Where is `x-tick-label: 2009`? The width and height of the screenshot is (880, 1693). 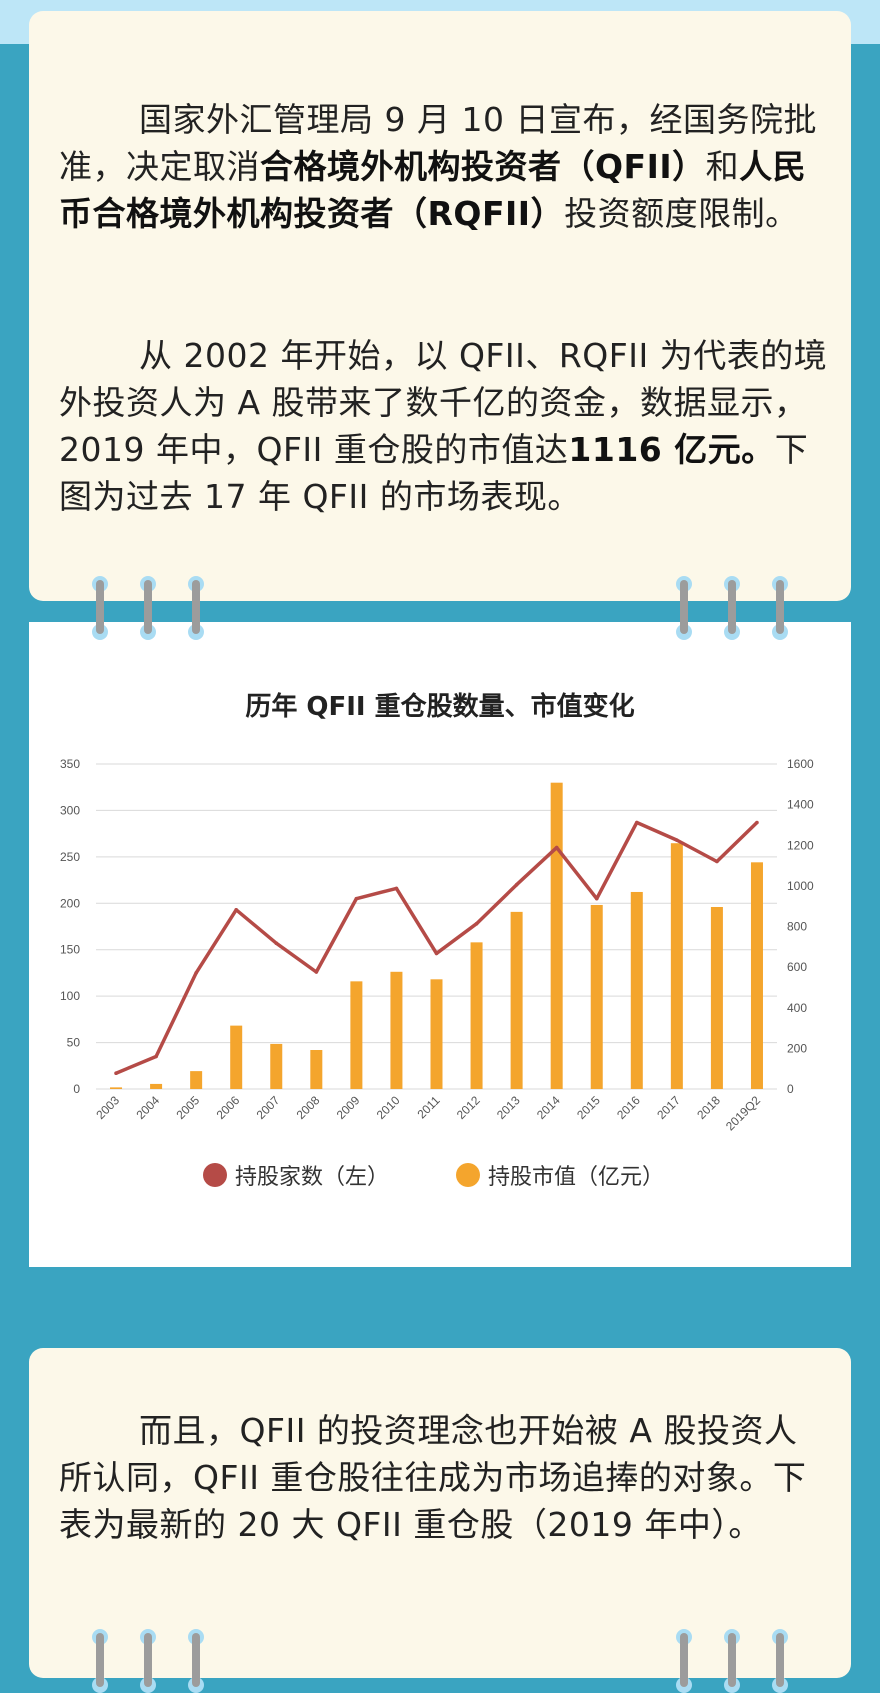
x-tick-label: 2009 is located at coordinates (348, 1107).